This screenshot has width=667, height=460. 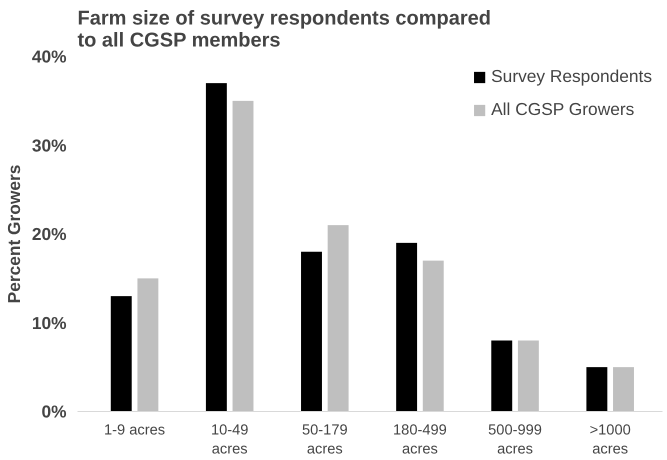 I want to click on y-tick-label: 20%, so click(x=49, y=234).